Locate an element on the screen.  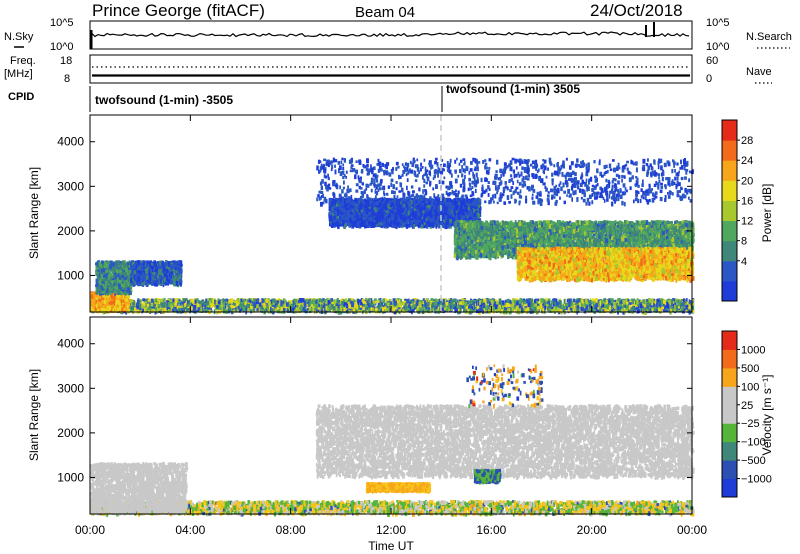
nsky-left-tick-top: 10^5 is located at coordinates (62, 23).